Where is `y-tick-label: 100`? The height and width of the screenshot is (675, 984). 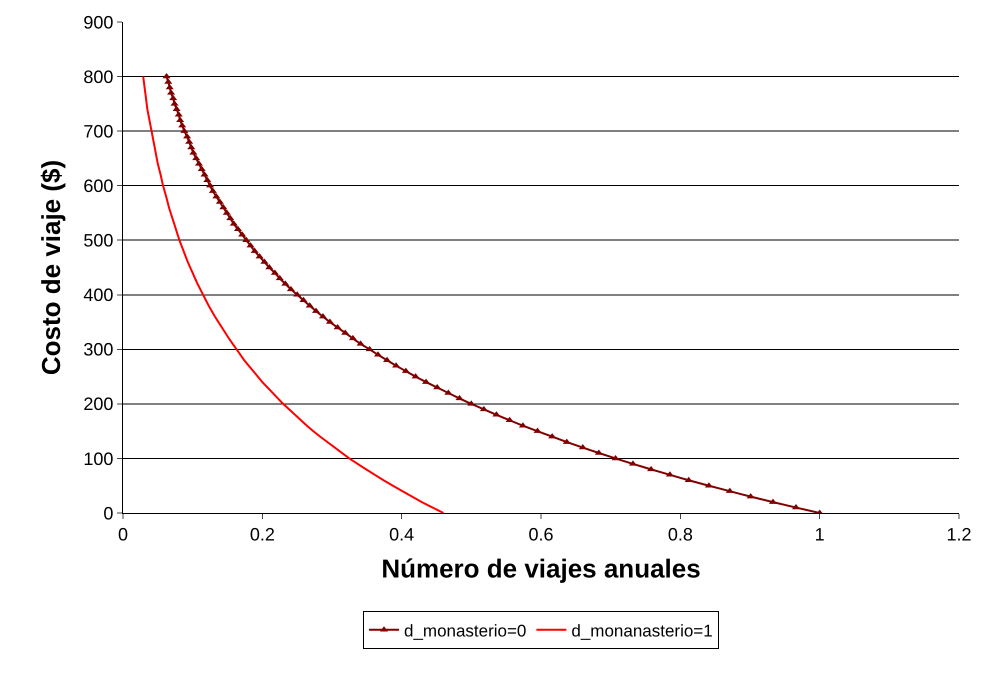
y-tick-label: 100 is located at coordinates (98, 458).